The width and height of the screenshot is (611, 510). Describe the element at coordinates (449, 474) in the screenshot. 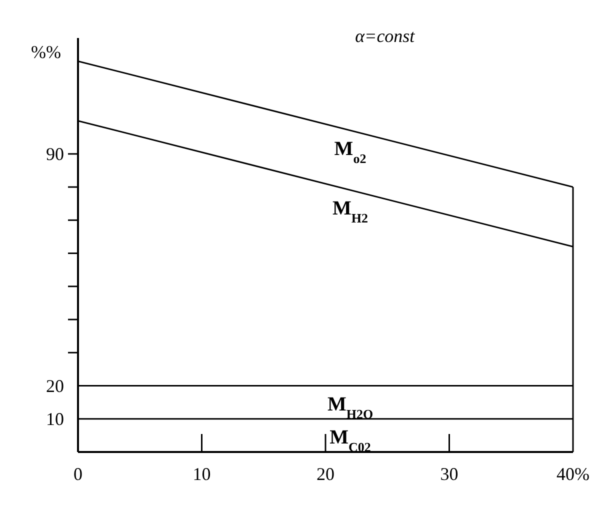

I see `x-tick-label: 30` at that location.